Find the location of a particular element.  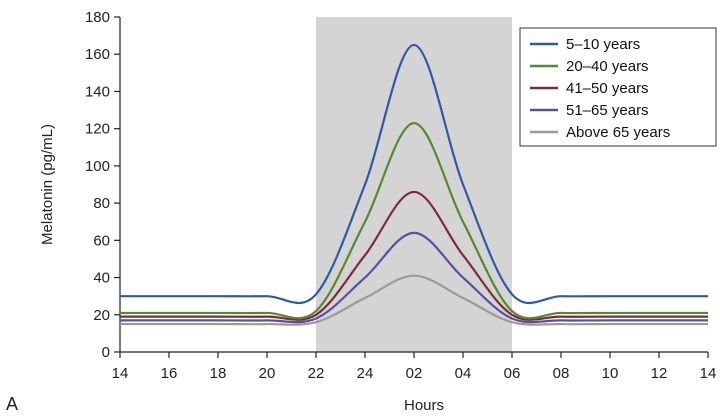

y-tick-label: 100 is located at coordinates (97, 166).